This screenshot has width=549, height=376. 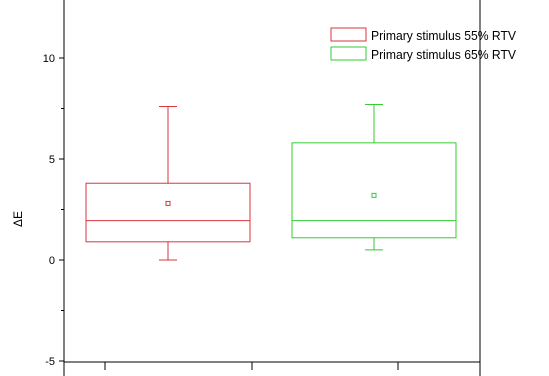 What do you see at coordinates (443, 35) in the screenshot?
I see `legend-label: Primary stimulus 55% RTV` at bounding box center [443, 35].